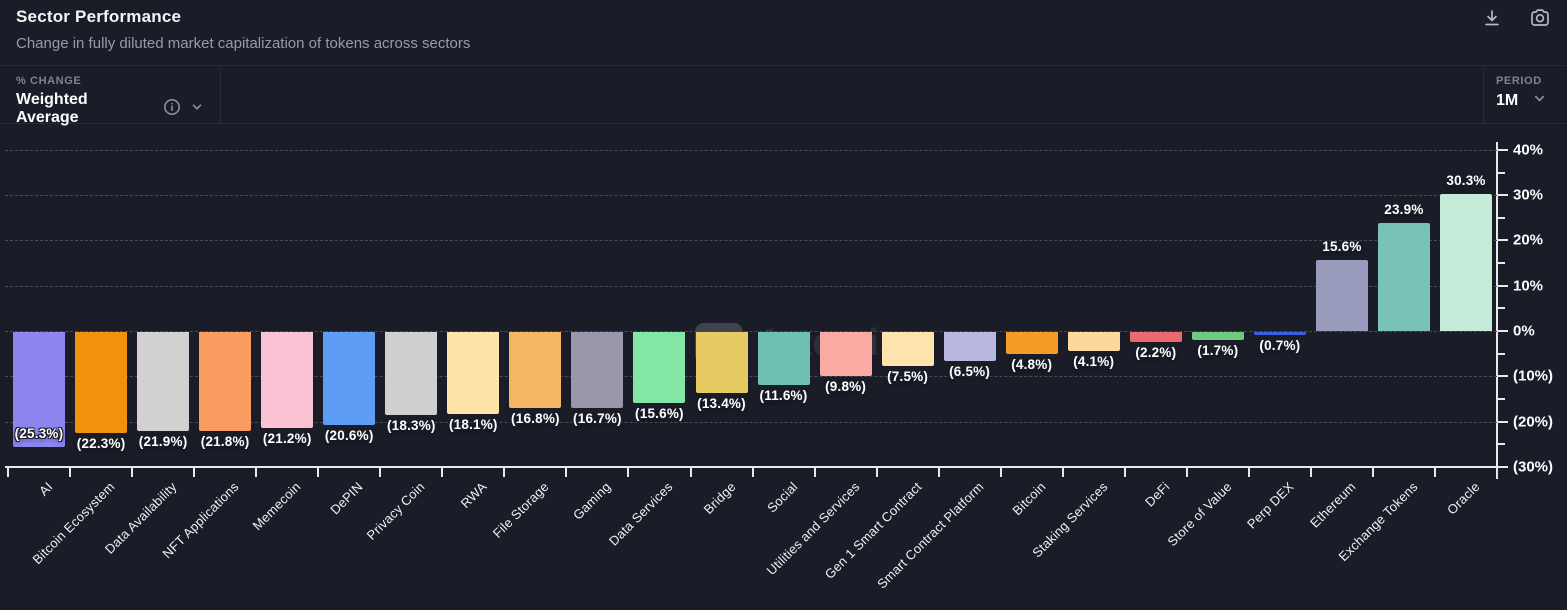  I want to click on y-axis-tick-label: 30%, so click(1528, 195).